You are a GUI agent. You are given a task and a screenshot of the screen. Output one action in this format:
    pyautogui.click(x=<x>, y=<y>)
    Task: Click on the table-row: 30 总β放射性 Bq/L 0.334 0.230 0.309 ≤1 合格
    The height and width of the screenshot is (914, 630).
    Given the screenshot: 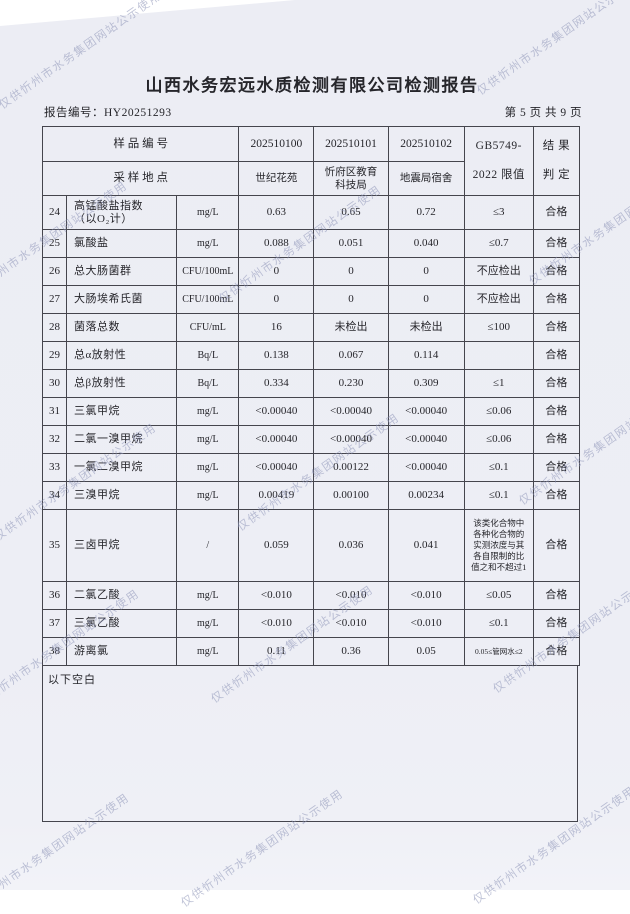 What is the action you would take?
    pyautogui.click(x=311, y=383)
    